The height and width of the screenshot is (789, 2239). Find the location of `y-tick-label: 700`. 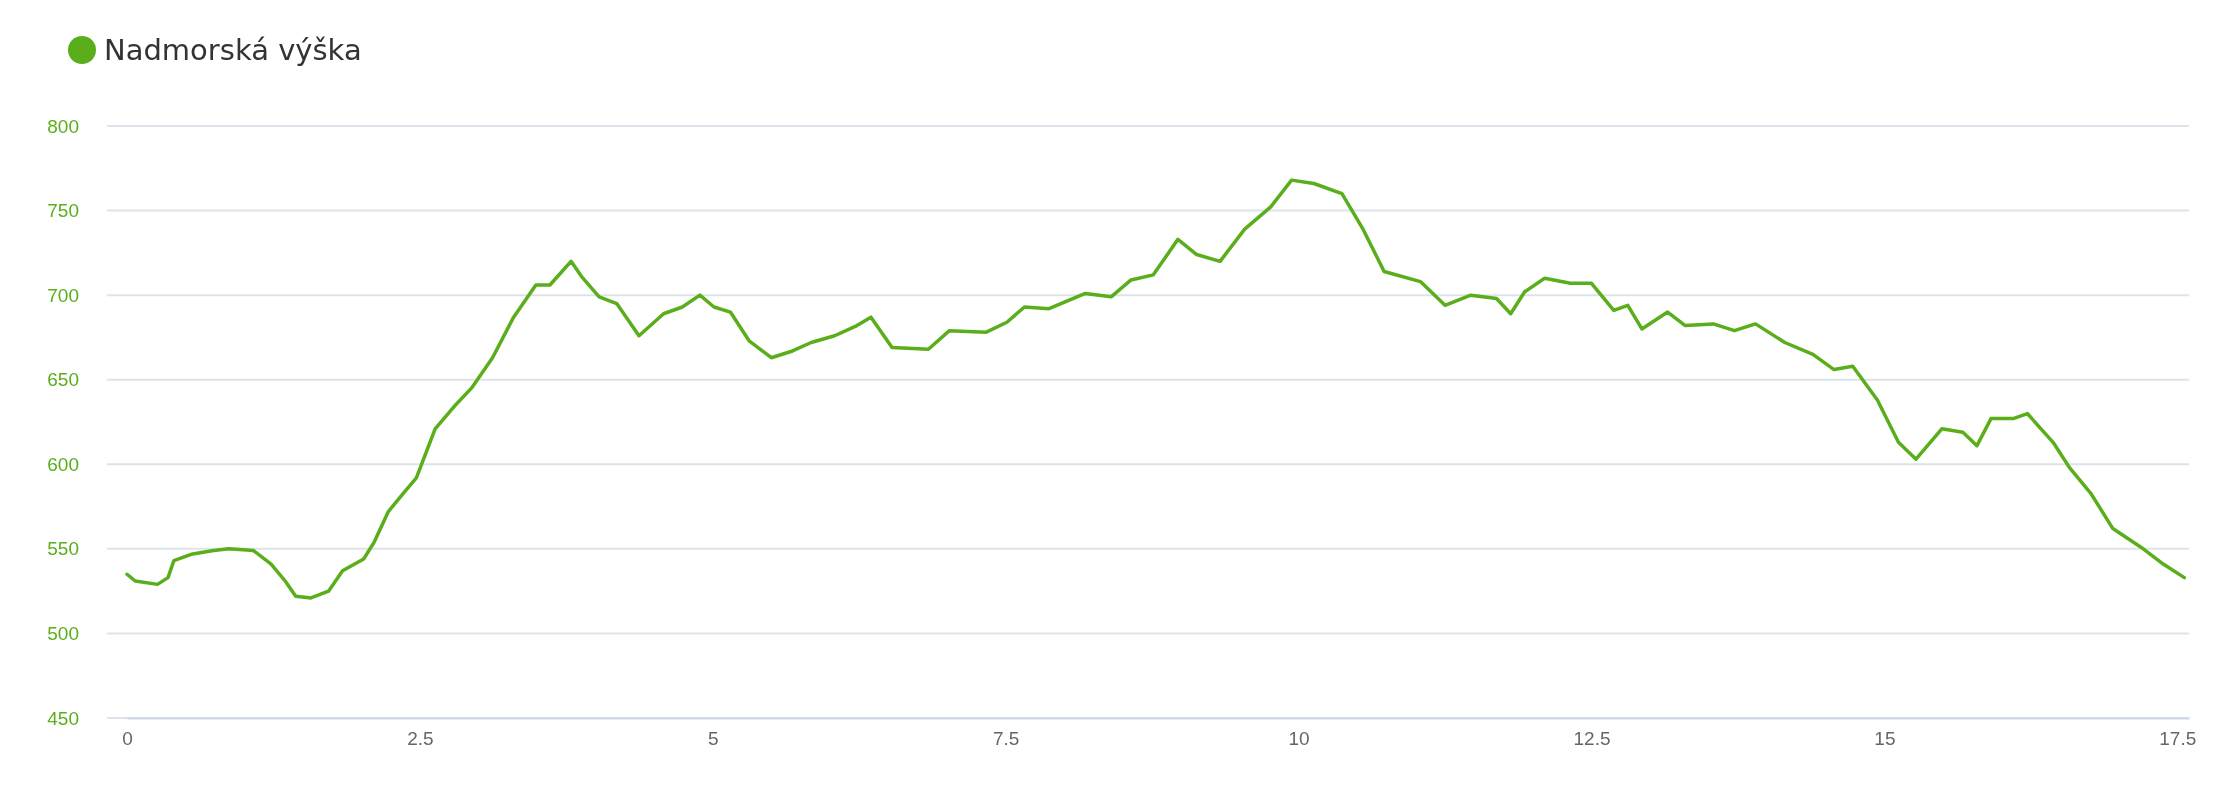

y-tick-label: 700 is located at coordinates (63, 295).